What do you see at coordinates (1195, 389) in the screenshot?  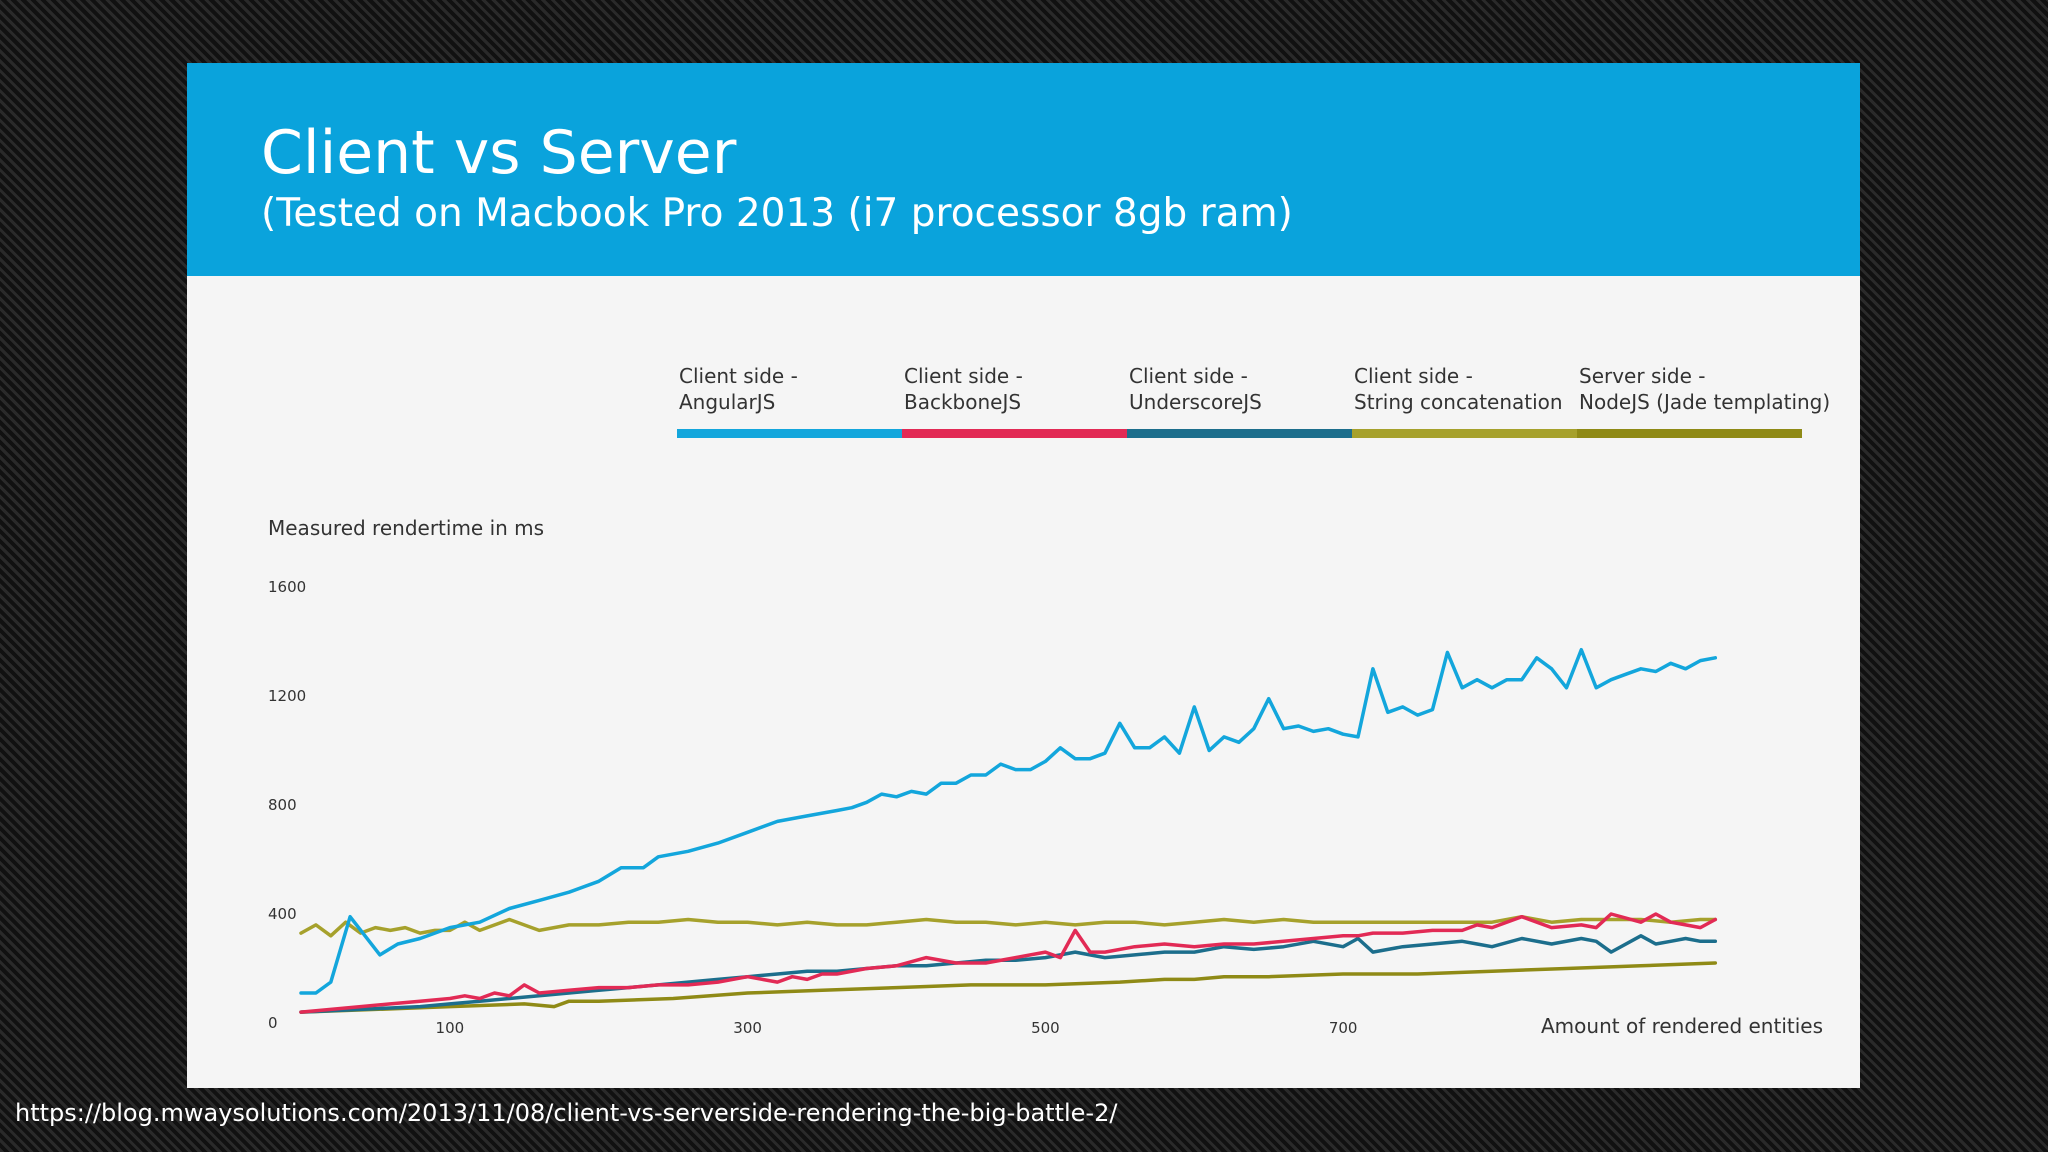 I see `legend-label: Client side -UnderscoreJS` at bounding box center [1195, 389].